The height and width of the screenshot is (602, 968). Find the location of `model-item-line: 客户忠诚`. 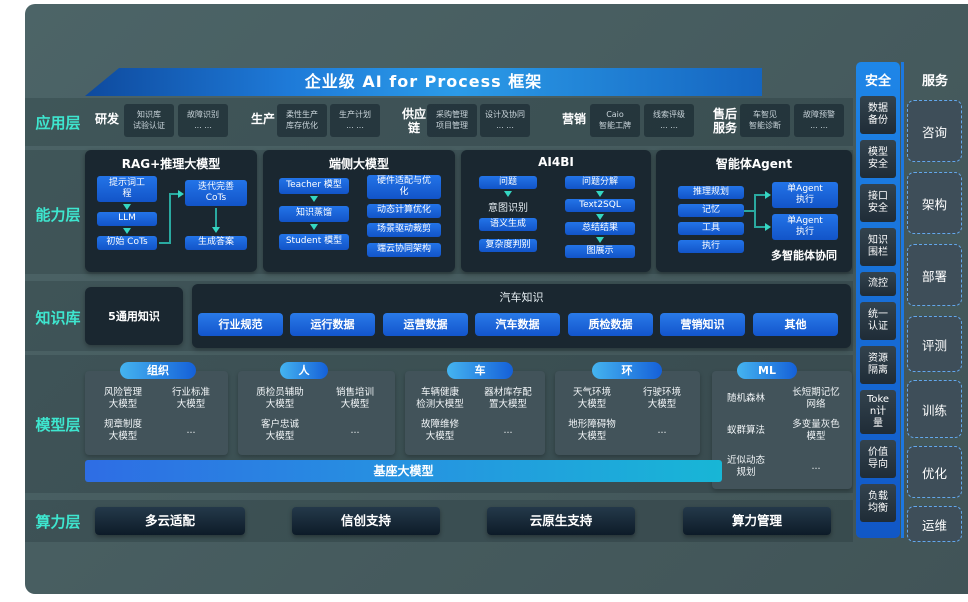

model-item-line: 客户忠诚 is located at coordinates (279, 424).